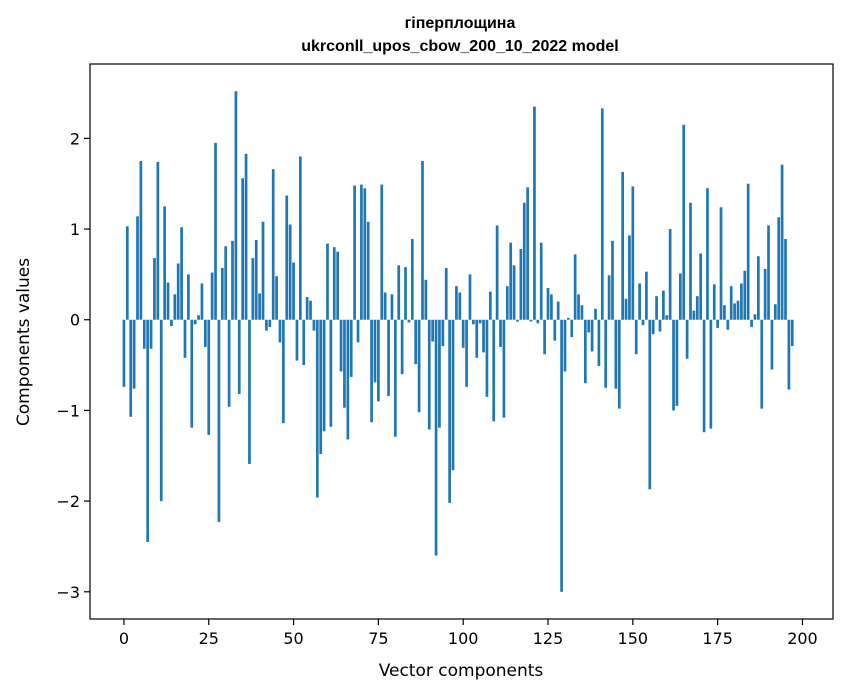  I want to click on x-tick-label: 75, so click(378, 638).